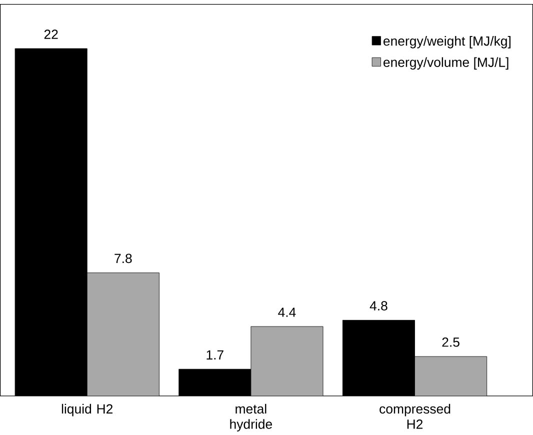 The height and width of the screenshot is (435, 533). Describe the element at coordinates (123, 259) in the screenshot. I see `data-label: 7.8` at that location.